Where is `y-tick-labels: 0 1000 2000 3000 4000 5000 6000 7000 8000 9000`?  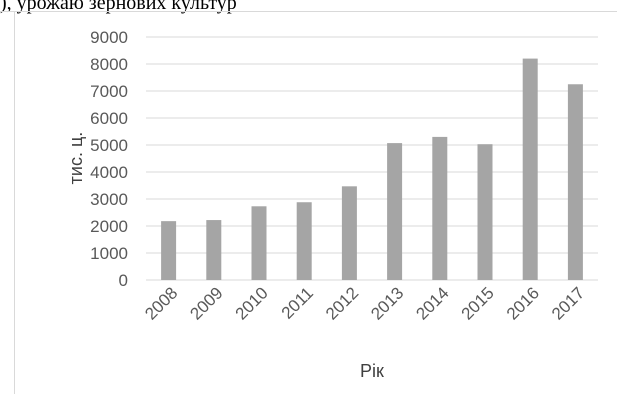 y-tick-labels: 0 1000 2000 3000 4000 5000 6000 7000 8000 9000 is located at coordinates (109, 159).